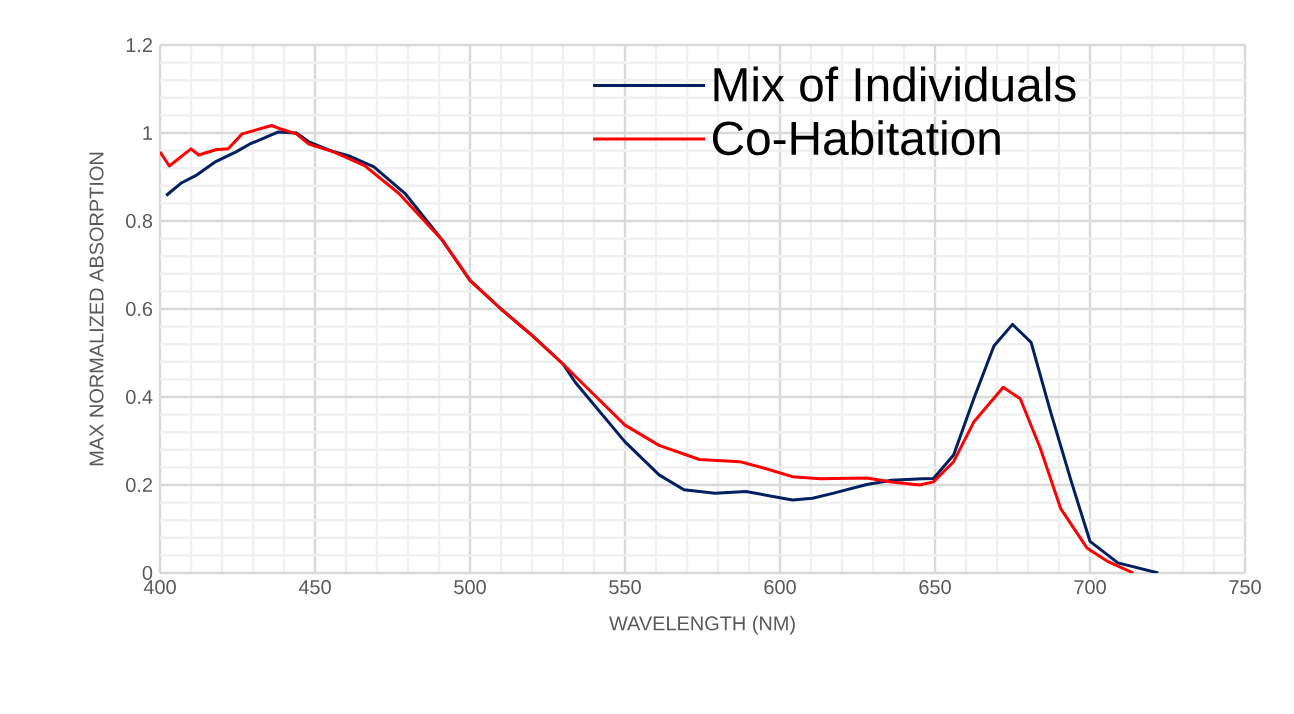 The width and height of the screenshot is (1294, 714). What do you see at coordinates (1245, 587) in the screenshot?
I see `x-tick-label: 750` at bounding box center [1245, 587].